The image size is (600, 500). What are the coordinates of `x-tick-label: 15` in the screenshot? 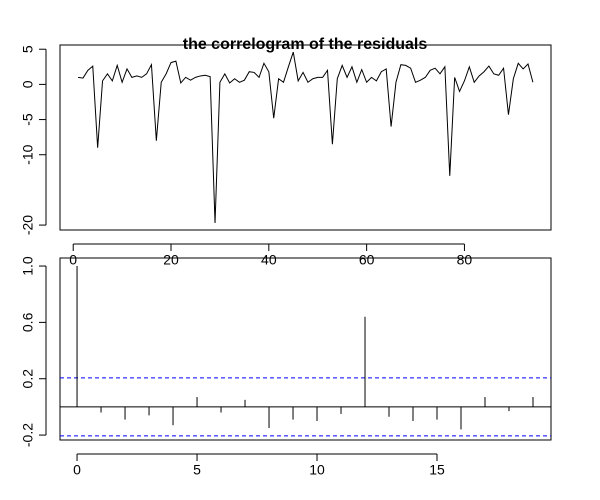 It's located at (437, 470).